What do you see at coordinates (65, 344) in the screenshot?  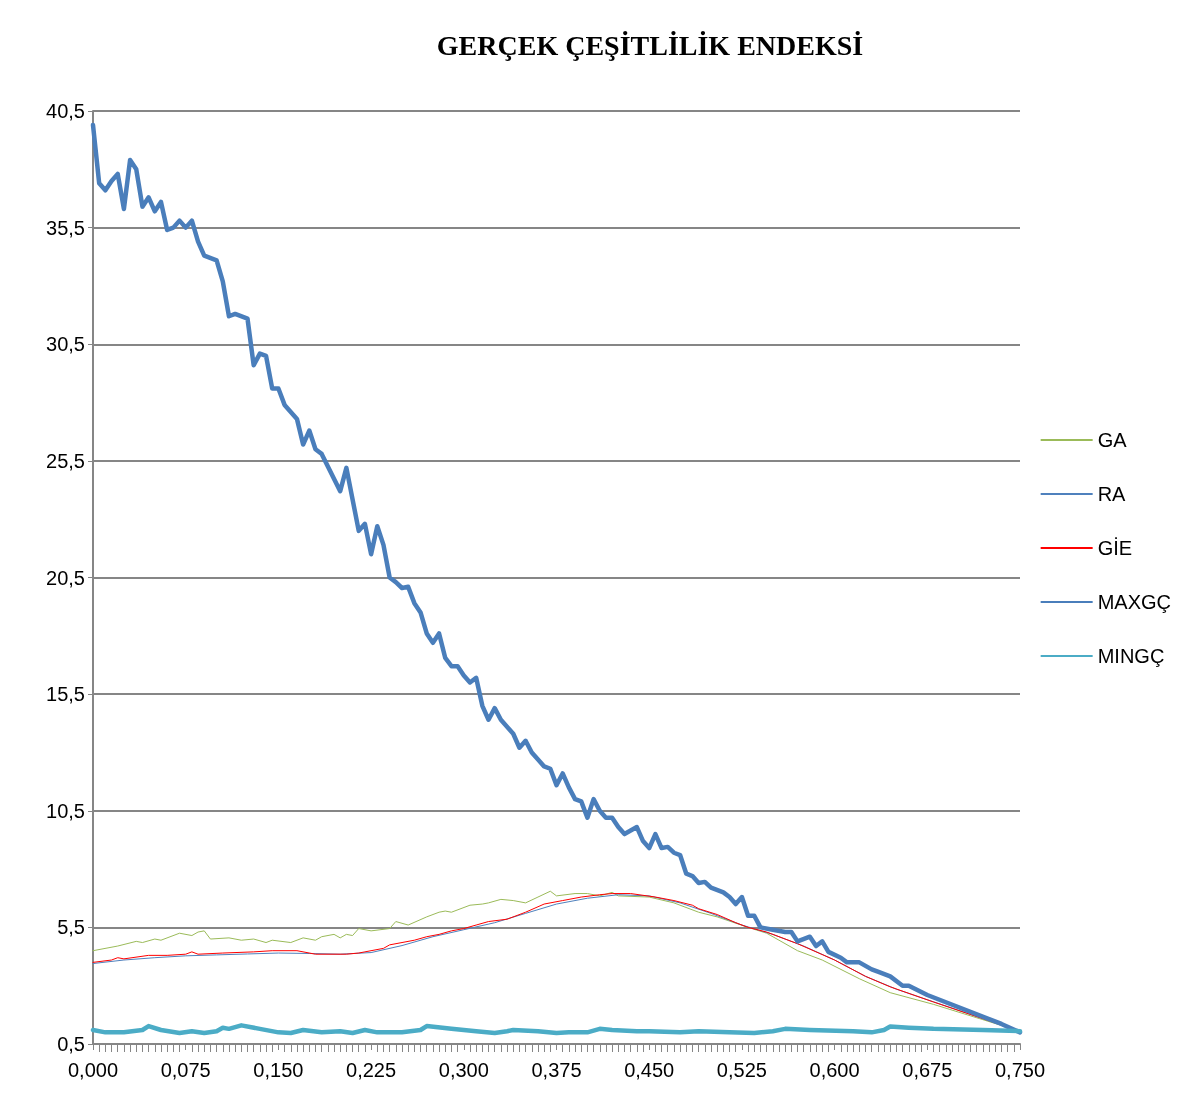 I see `y-tick-label: 30,5` at bounding box center [65, 344].